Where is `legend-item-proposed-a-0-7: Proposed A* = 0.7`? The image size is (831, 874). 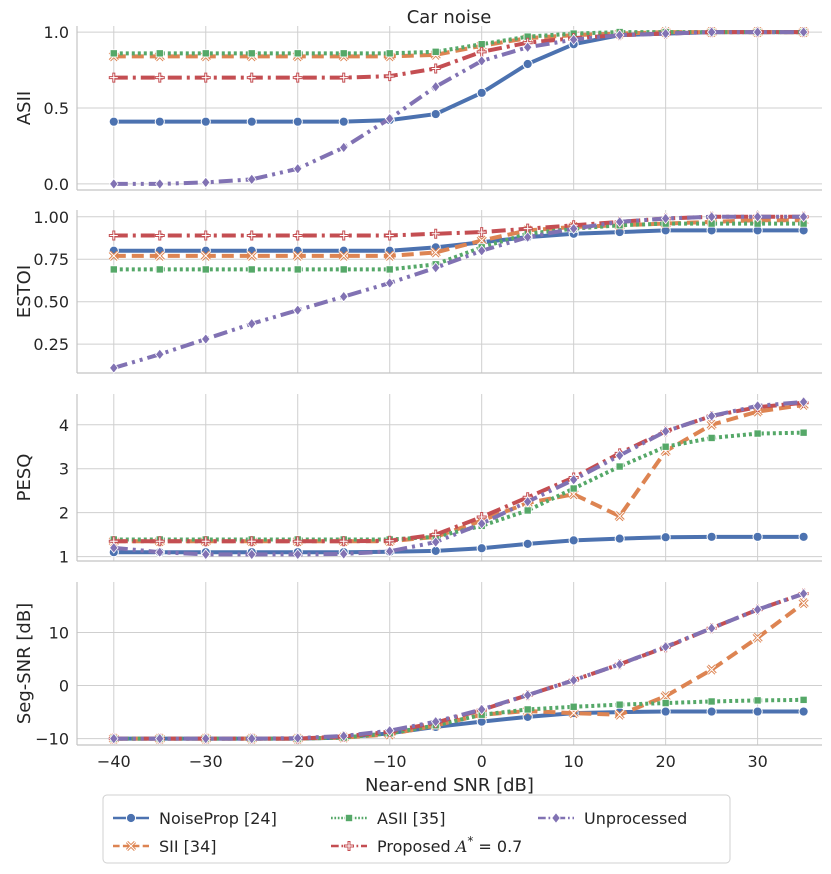 legend-item-proposed-a-0-7: Proposed A* = 0.7 is located at coordinates (426, 845).